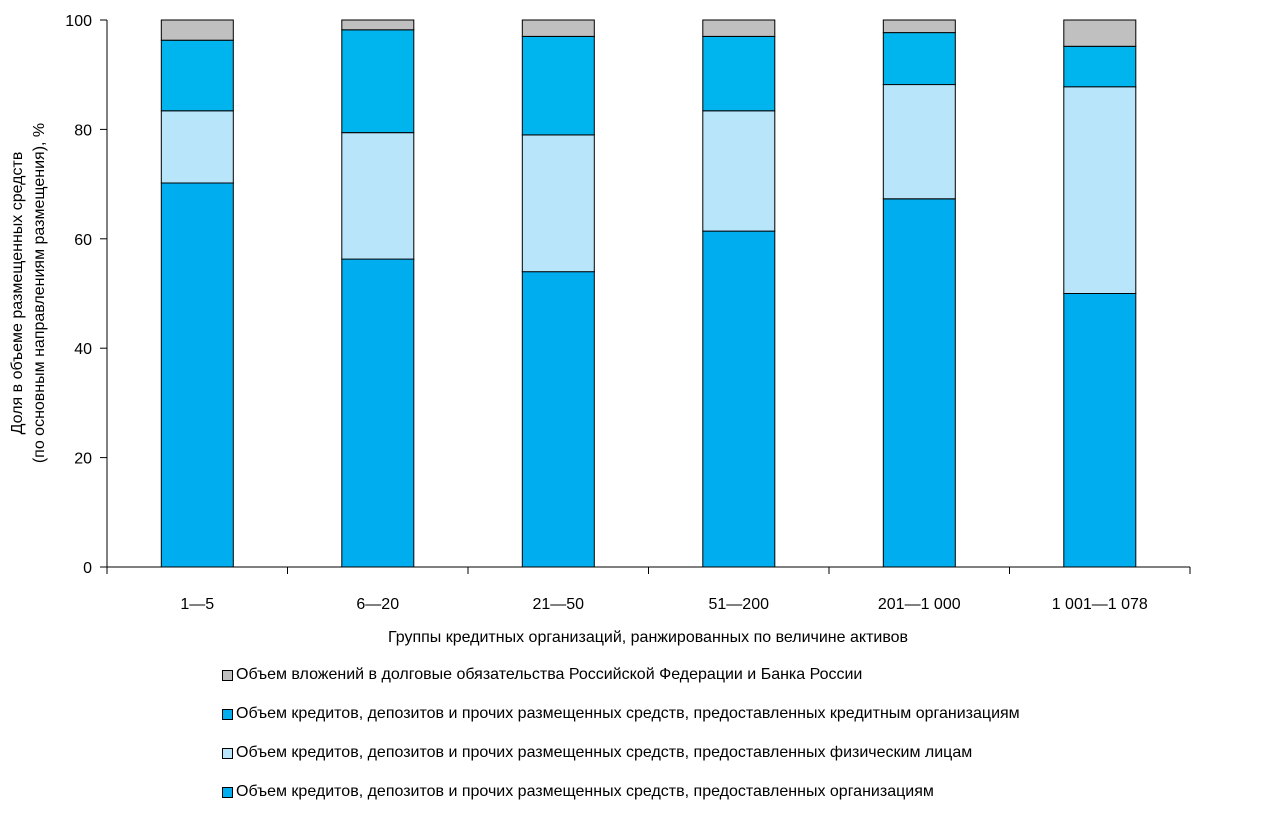  I want to click on y-tick-label: 60, so click(83, 240).